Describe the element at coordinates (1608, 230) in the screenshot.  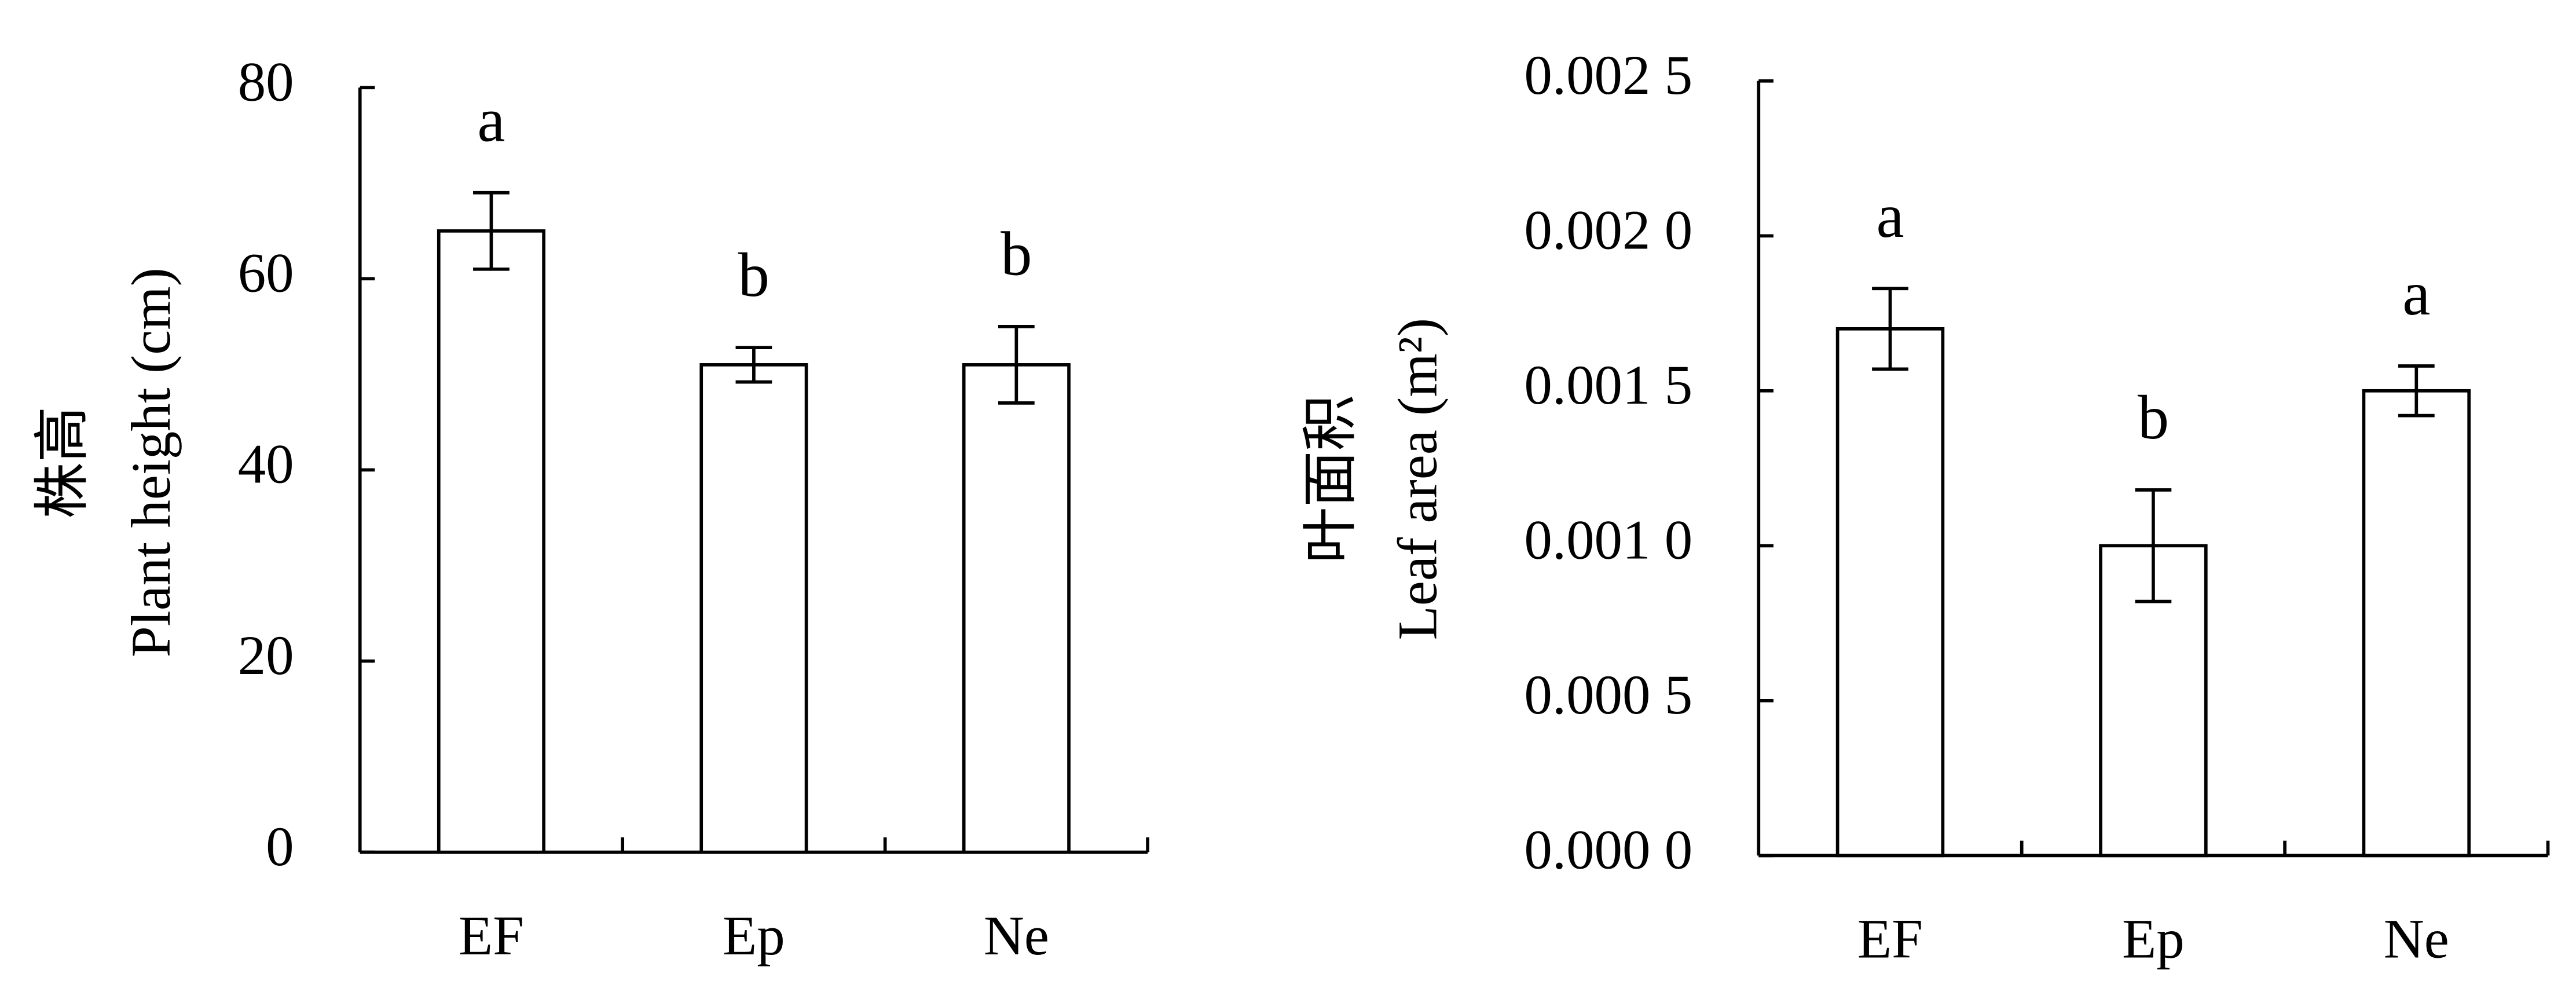
I see `y-tick-label: 0.002 0` at that location.